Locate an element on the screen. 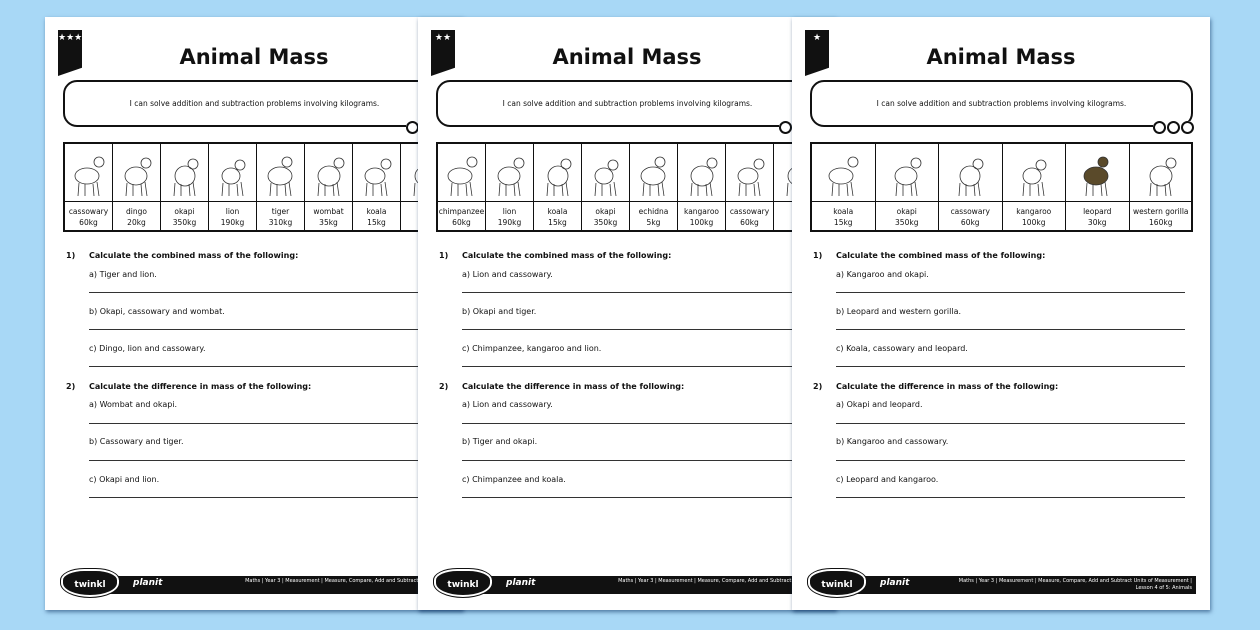 The image size is (1260, 630). difficulty-stars-badge: ★★★ is located at coordinates (70, 53).